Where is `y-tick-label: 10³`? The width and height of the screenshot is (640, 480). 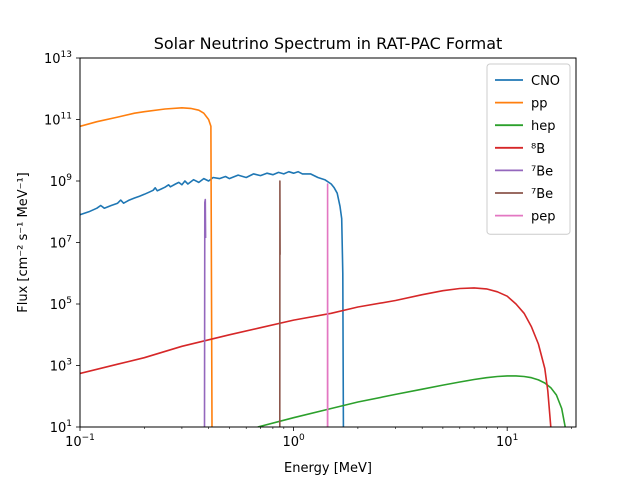
y-tick-label: 10³ is located at coordinates (61, 366).